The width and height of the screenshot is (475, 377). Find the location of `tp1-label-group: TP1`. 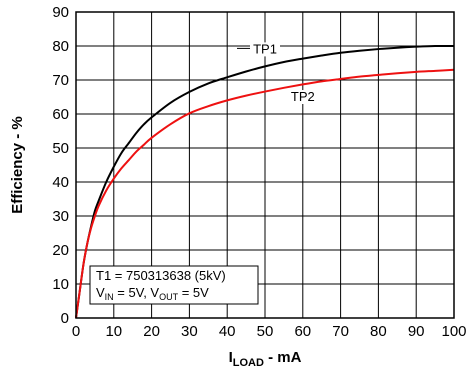

tp1-label-group: TP1 is located at coordinates (258, 49).